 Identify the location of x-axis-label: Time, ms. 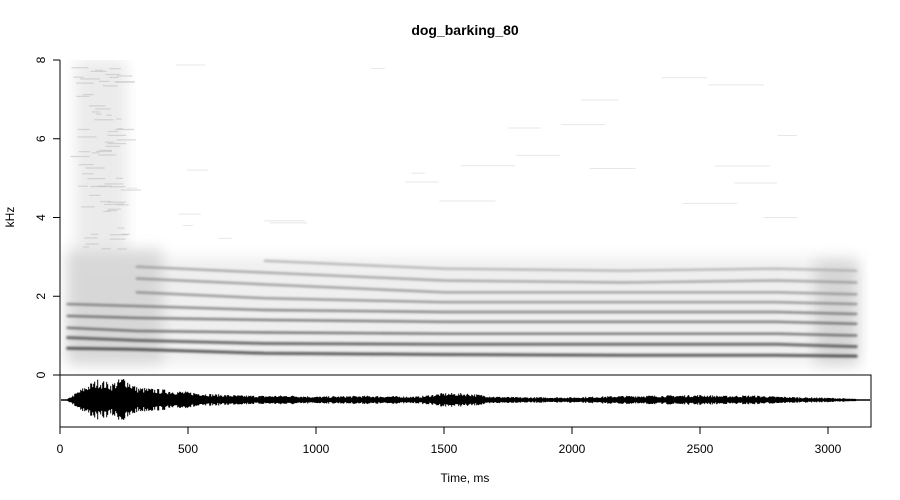
(465, 478).